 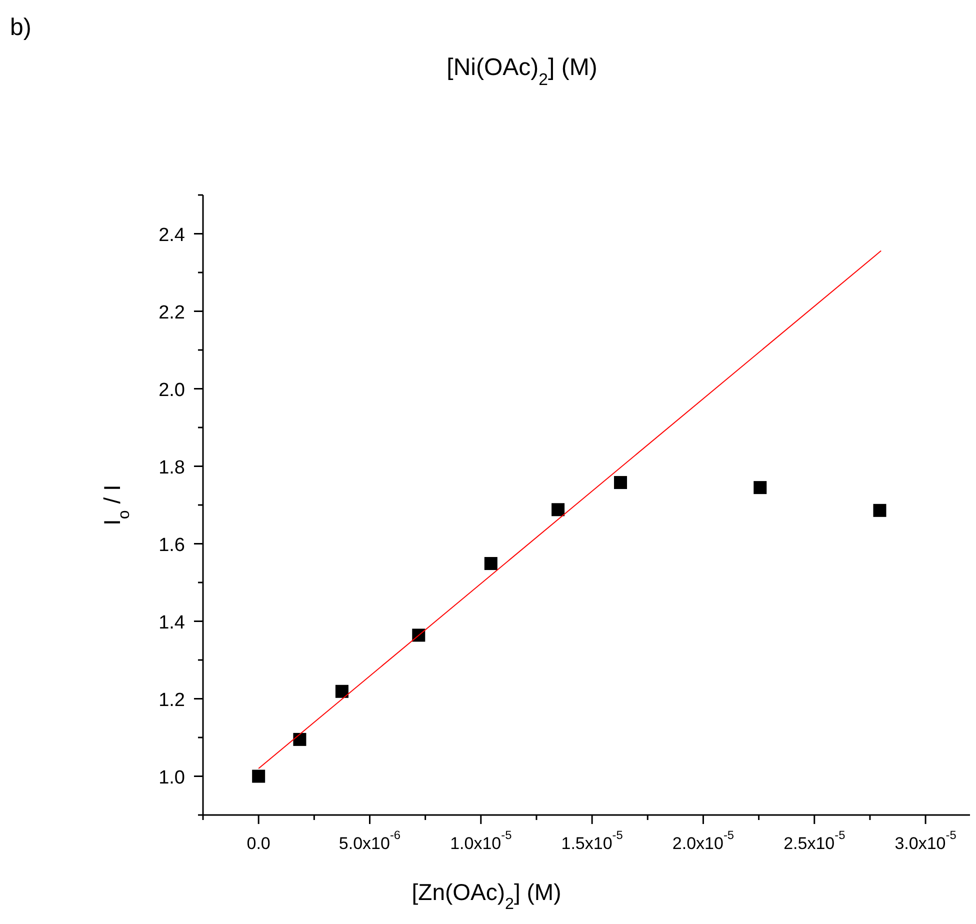 I want to click on text: b), so click(x=21, y=27).